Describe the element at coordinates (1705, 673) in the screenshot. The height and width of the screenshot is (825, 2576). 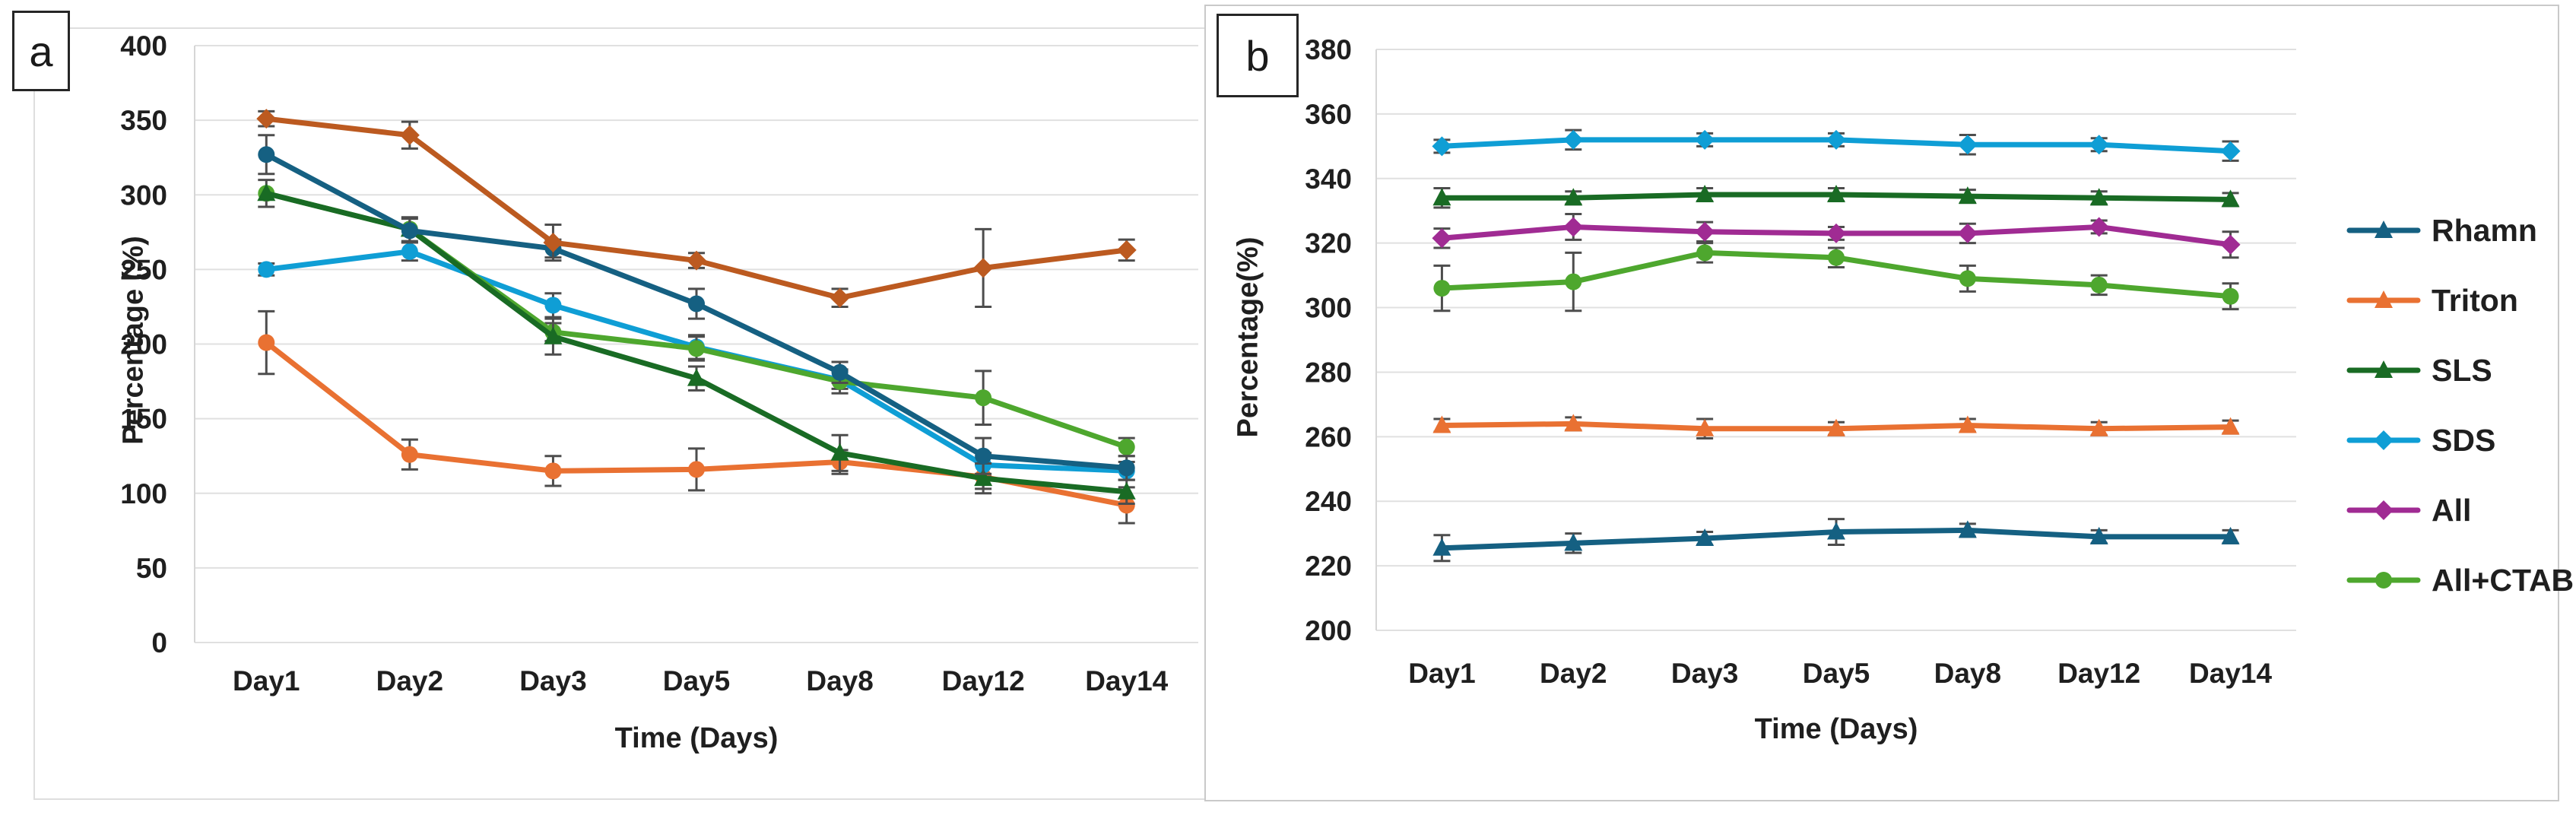
I see `x-tick-label: Day3` at that location.